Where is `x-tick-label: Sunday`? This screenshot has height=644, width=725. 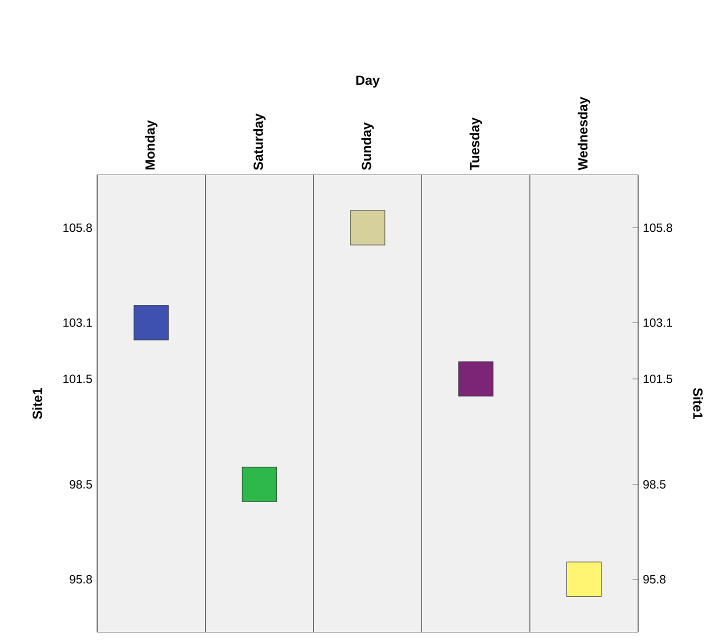 x-tick-label: Sunday is located at coordinates (367, 146).